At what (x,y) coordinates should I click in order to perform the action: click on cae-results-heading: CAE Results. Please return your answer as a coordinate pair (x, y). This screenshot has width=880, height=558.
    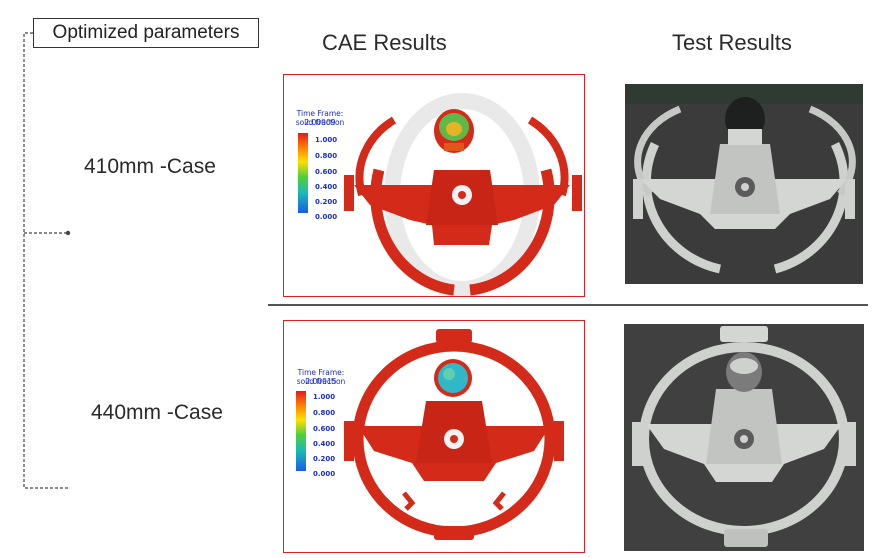
    Looking at the image, I should click on (384, 42).